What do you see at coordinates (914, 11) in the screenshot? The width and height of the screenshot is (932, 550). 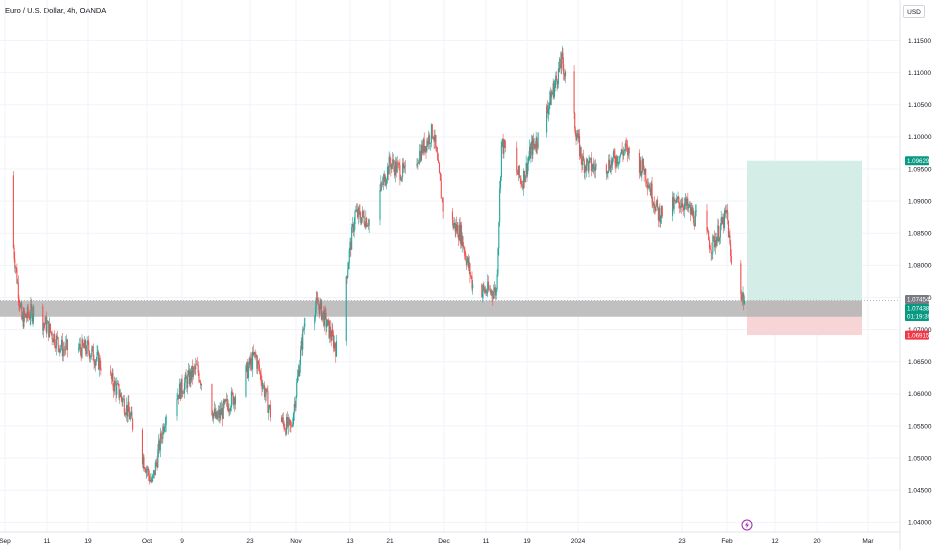 I see `currency-button: USD` at bounding box center [914, 11].